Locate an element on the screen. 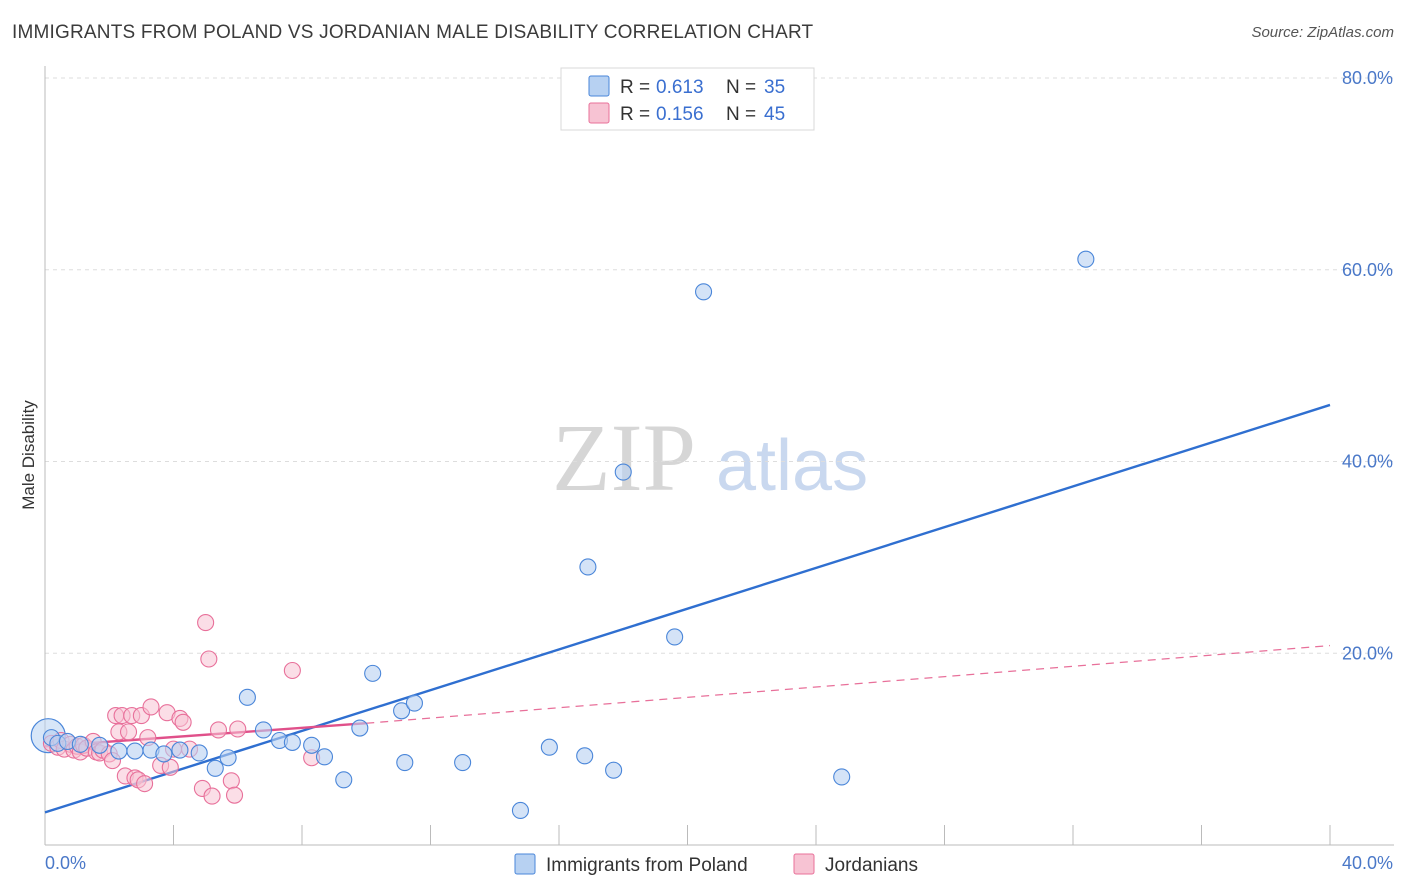 The width and height of the screenshot is (1406, 892). bottom-legend-label-poland: Immigrants from Poland is located at coordinates (647, 865).